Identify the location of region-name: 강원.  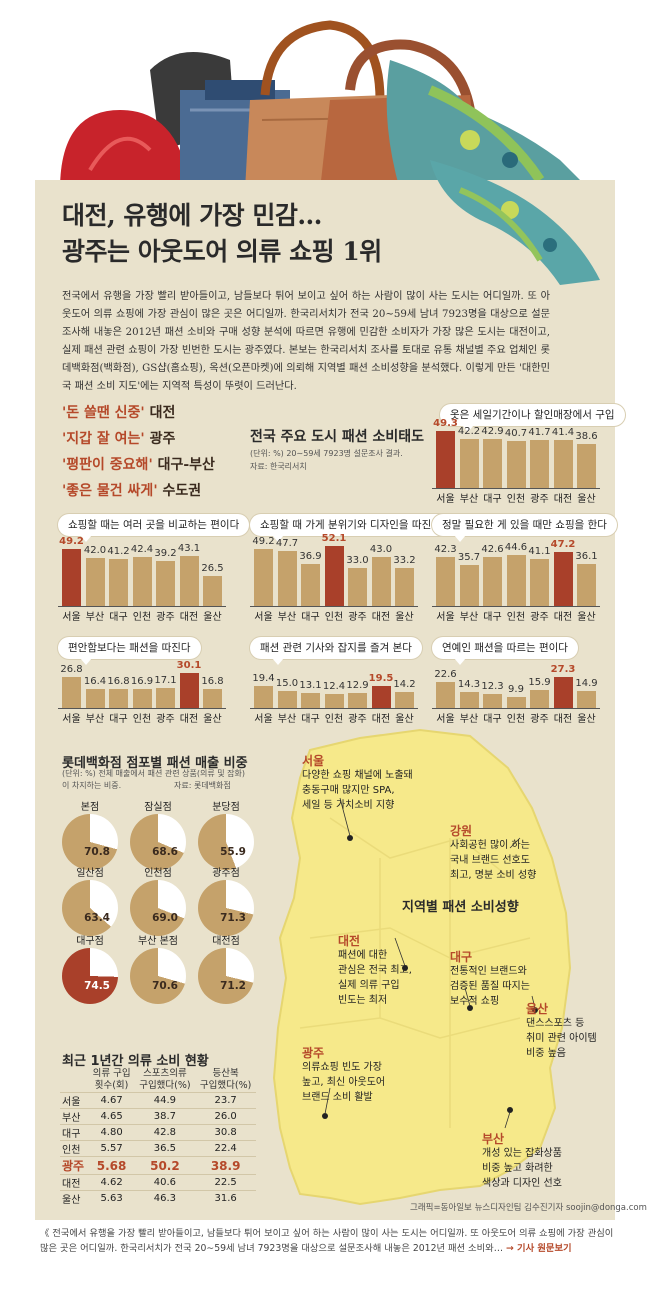
(461, 831).